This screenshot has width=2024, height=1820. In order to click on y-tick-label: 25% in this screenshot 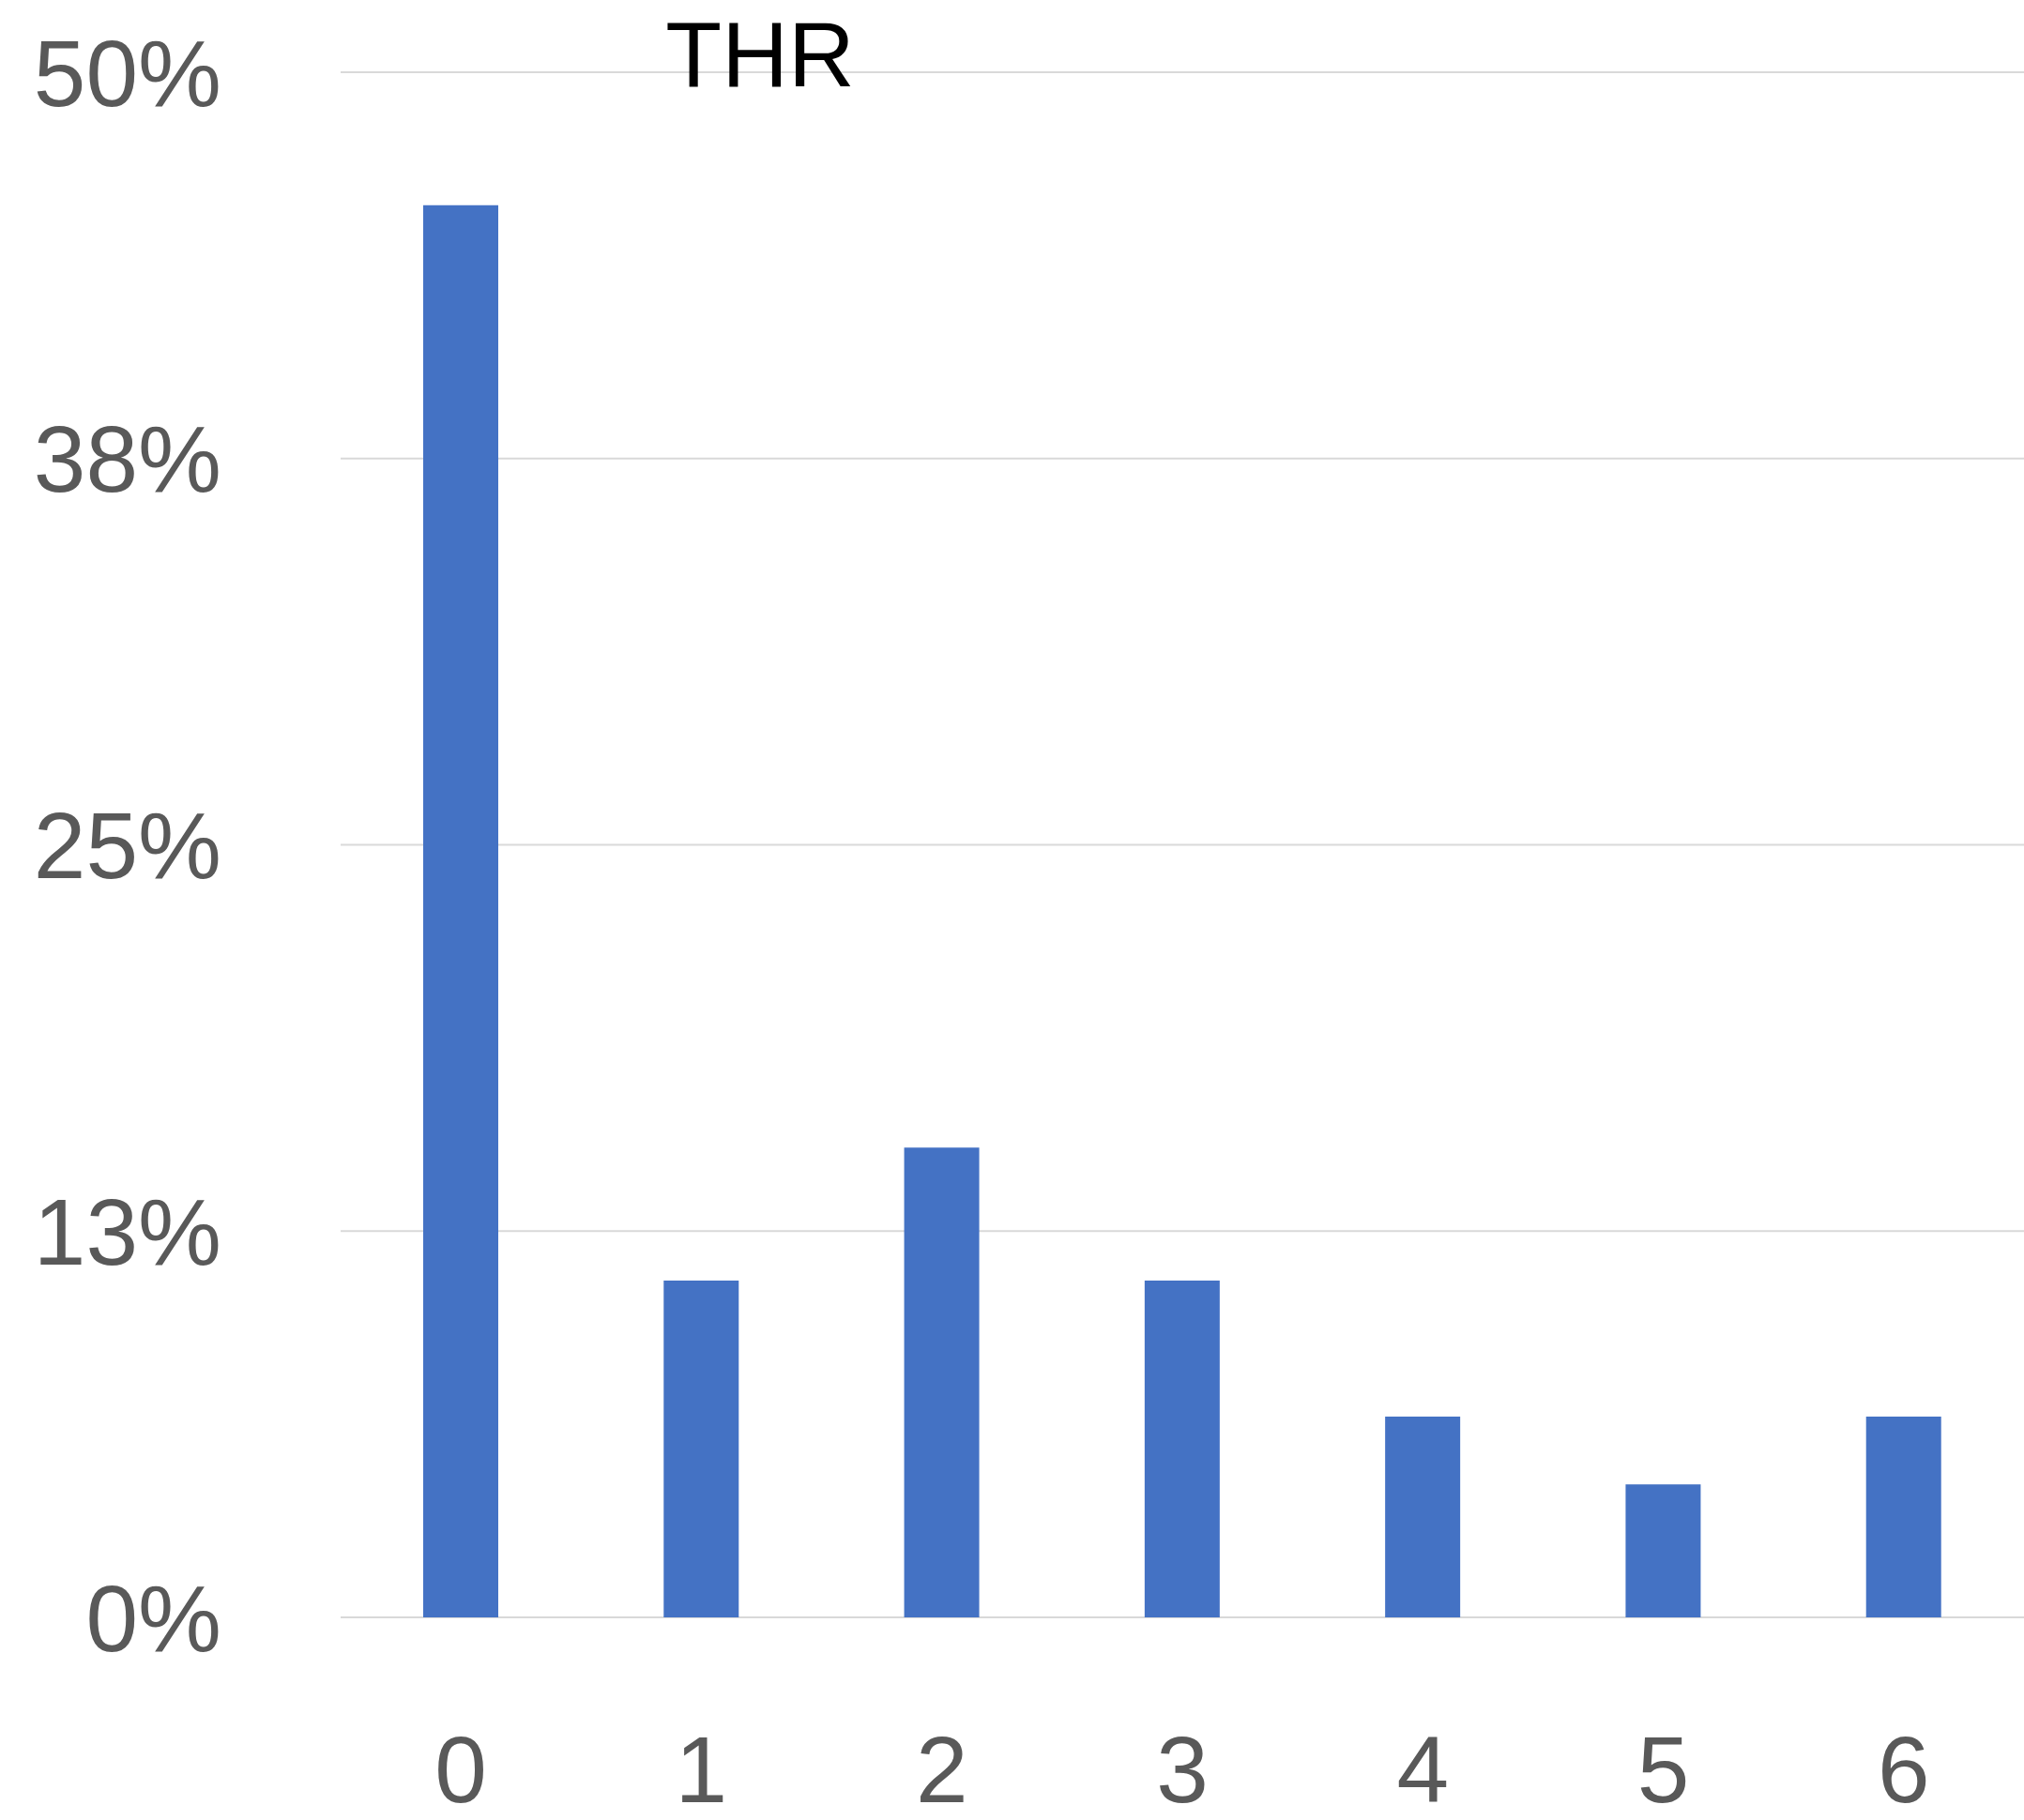, I will do `click(127, 845)`.